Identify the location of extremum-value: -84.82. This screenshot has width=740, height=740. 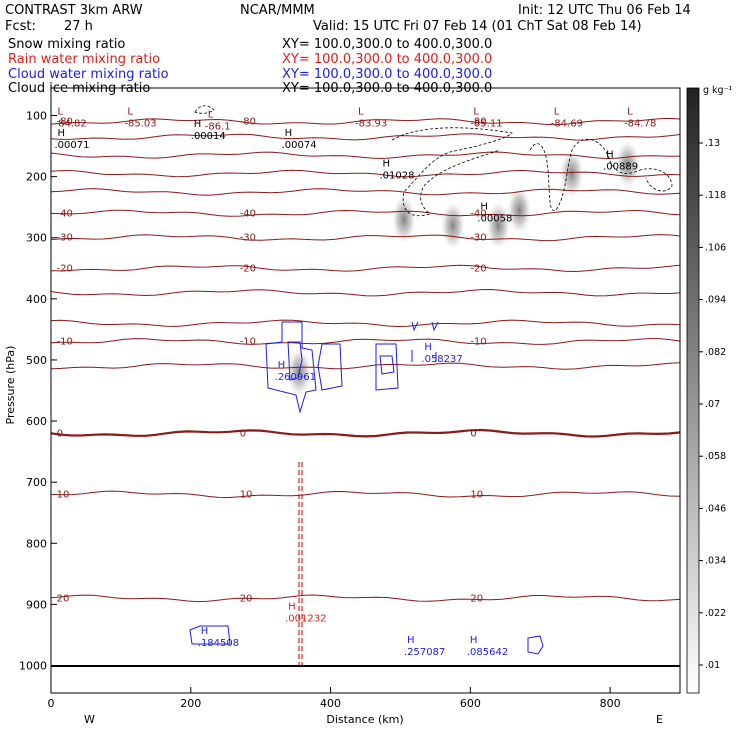
(70, 124).